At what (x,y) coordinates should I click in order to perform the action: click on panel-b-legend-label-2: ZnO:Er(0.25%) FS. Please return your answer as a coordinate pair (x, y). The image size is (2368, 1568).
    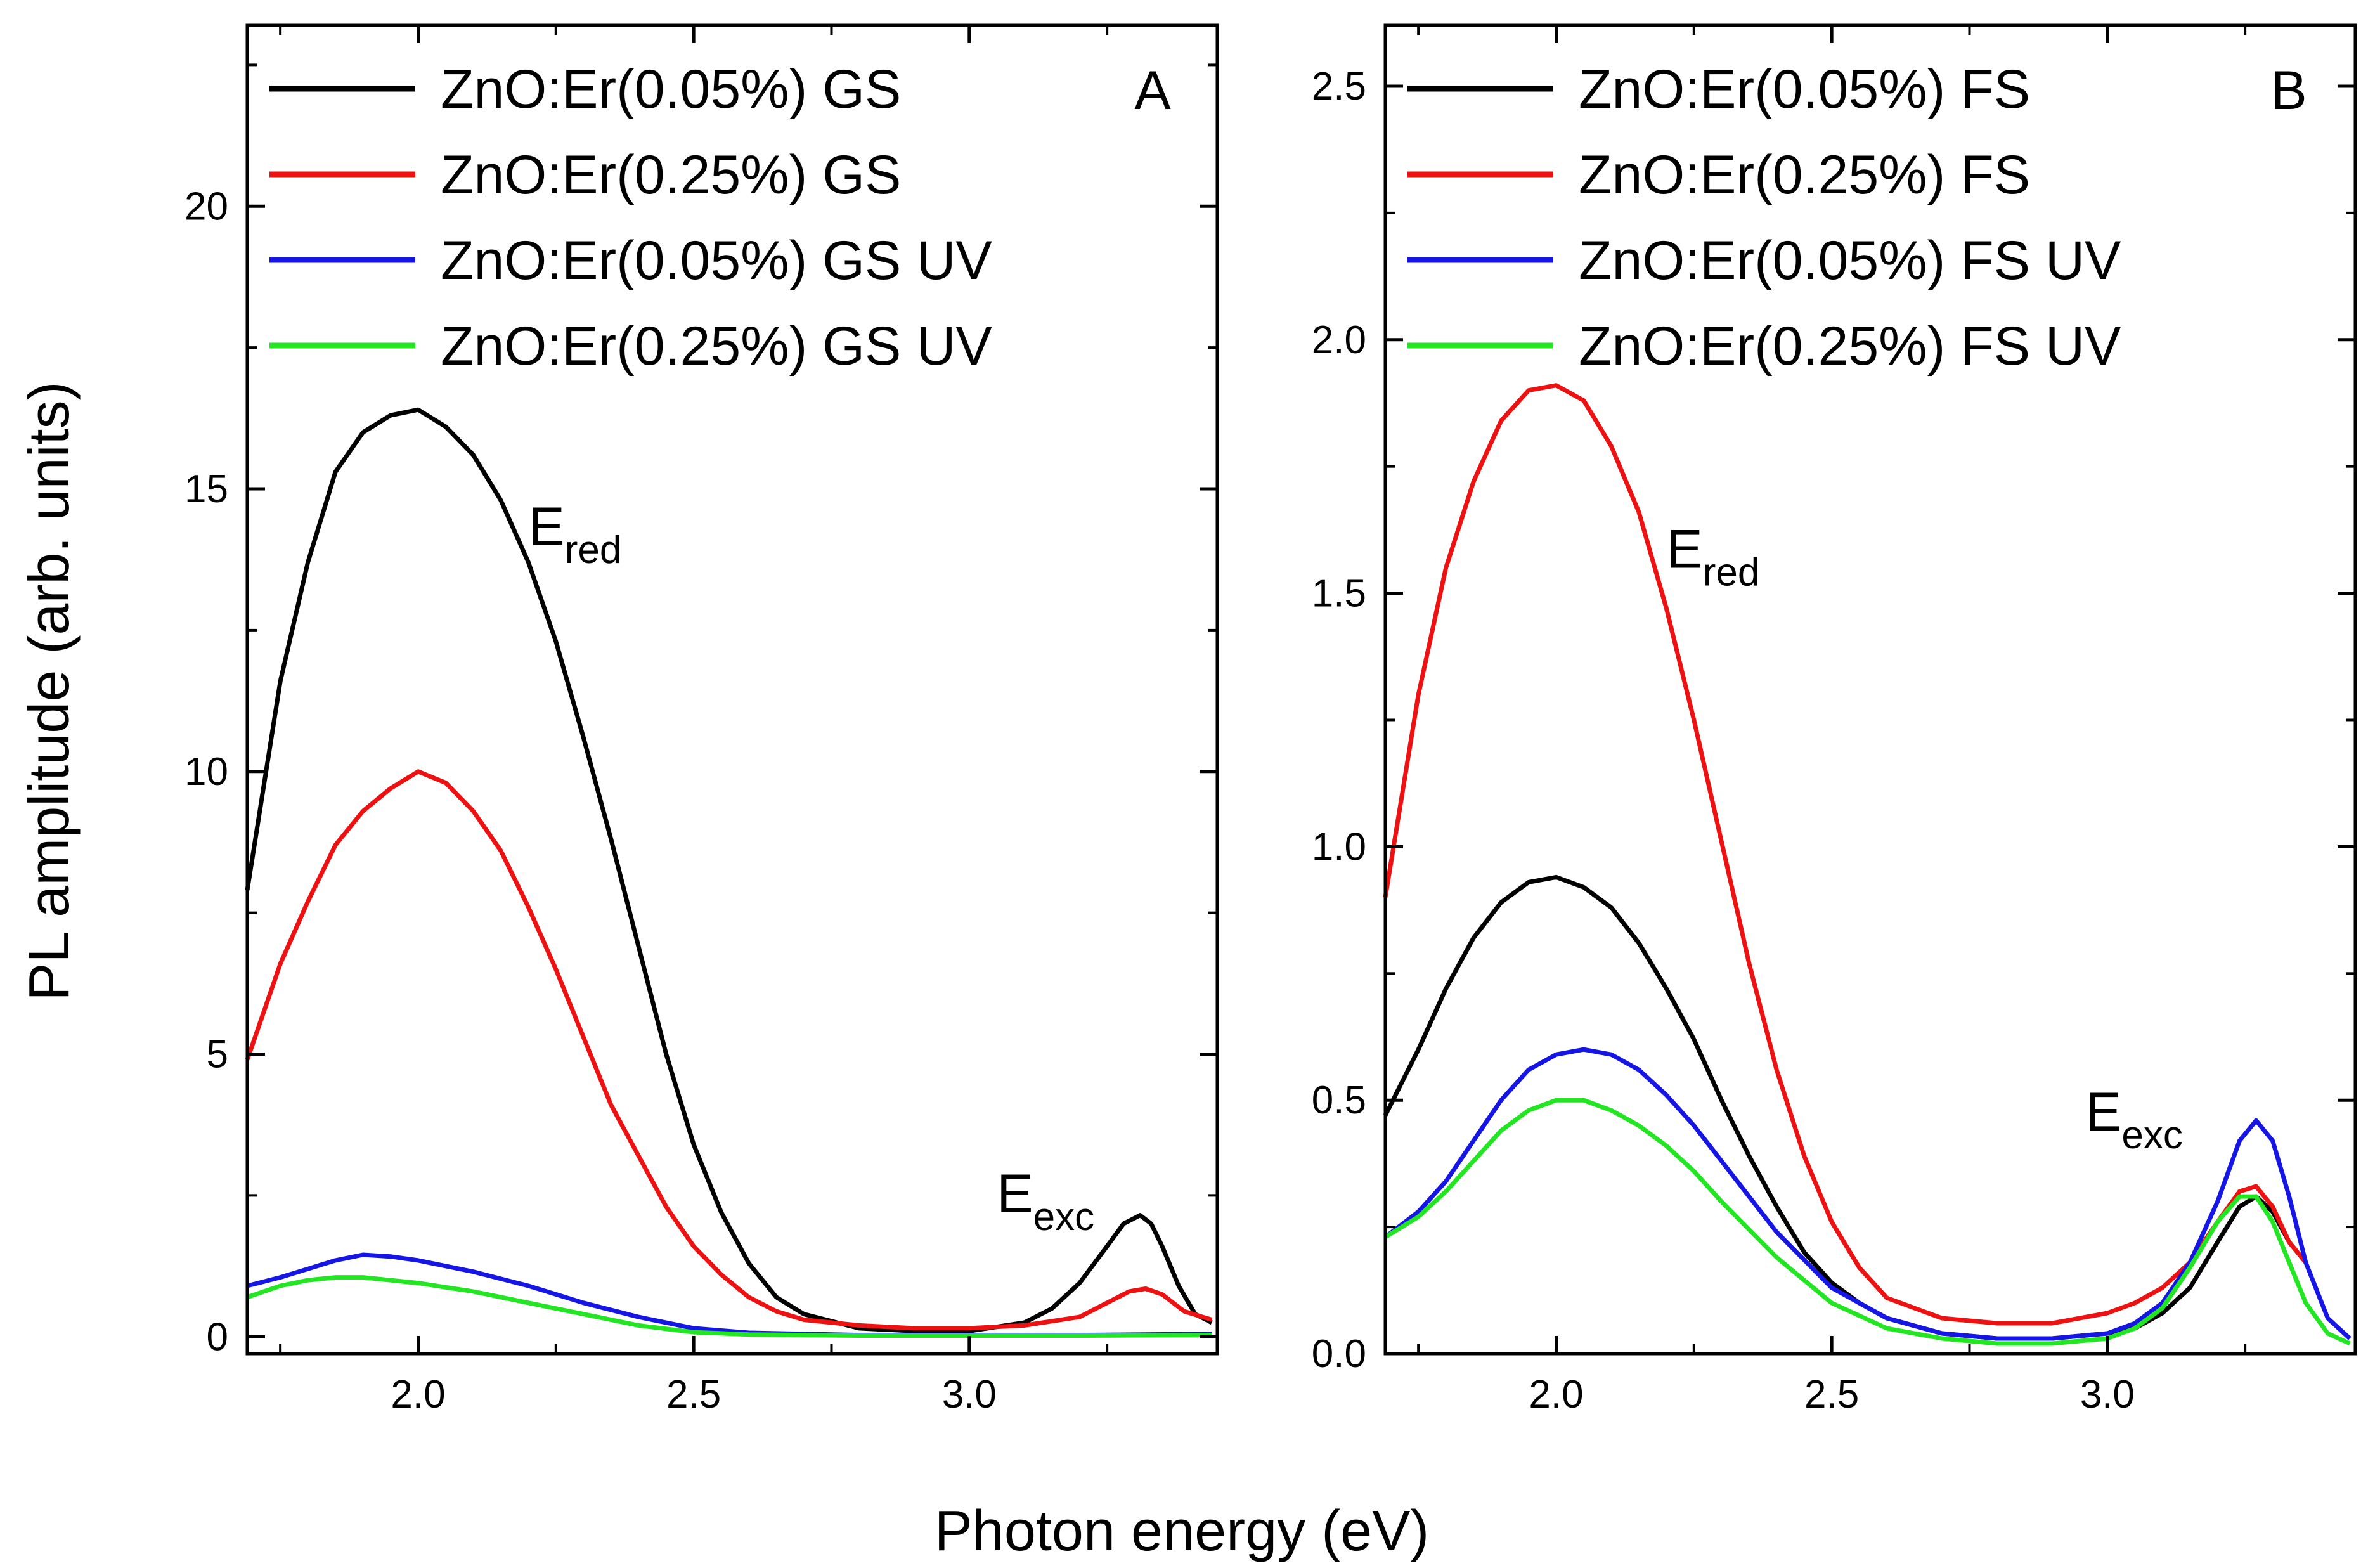
    Looking at the image, I should click on (1804, 175).